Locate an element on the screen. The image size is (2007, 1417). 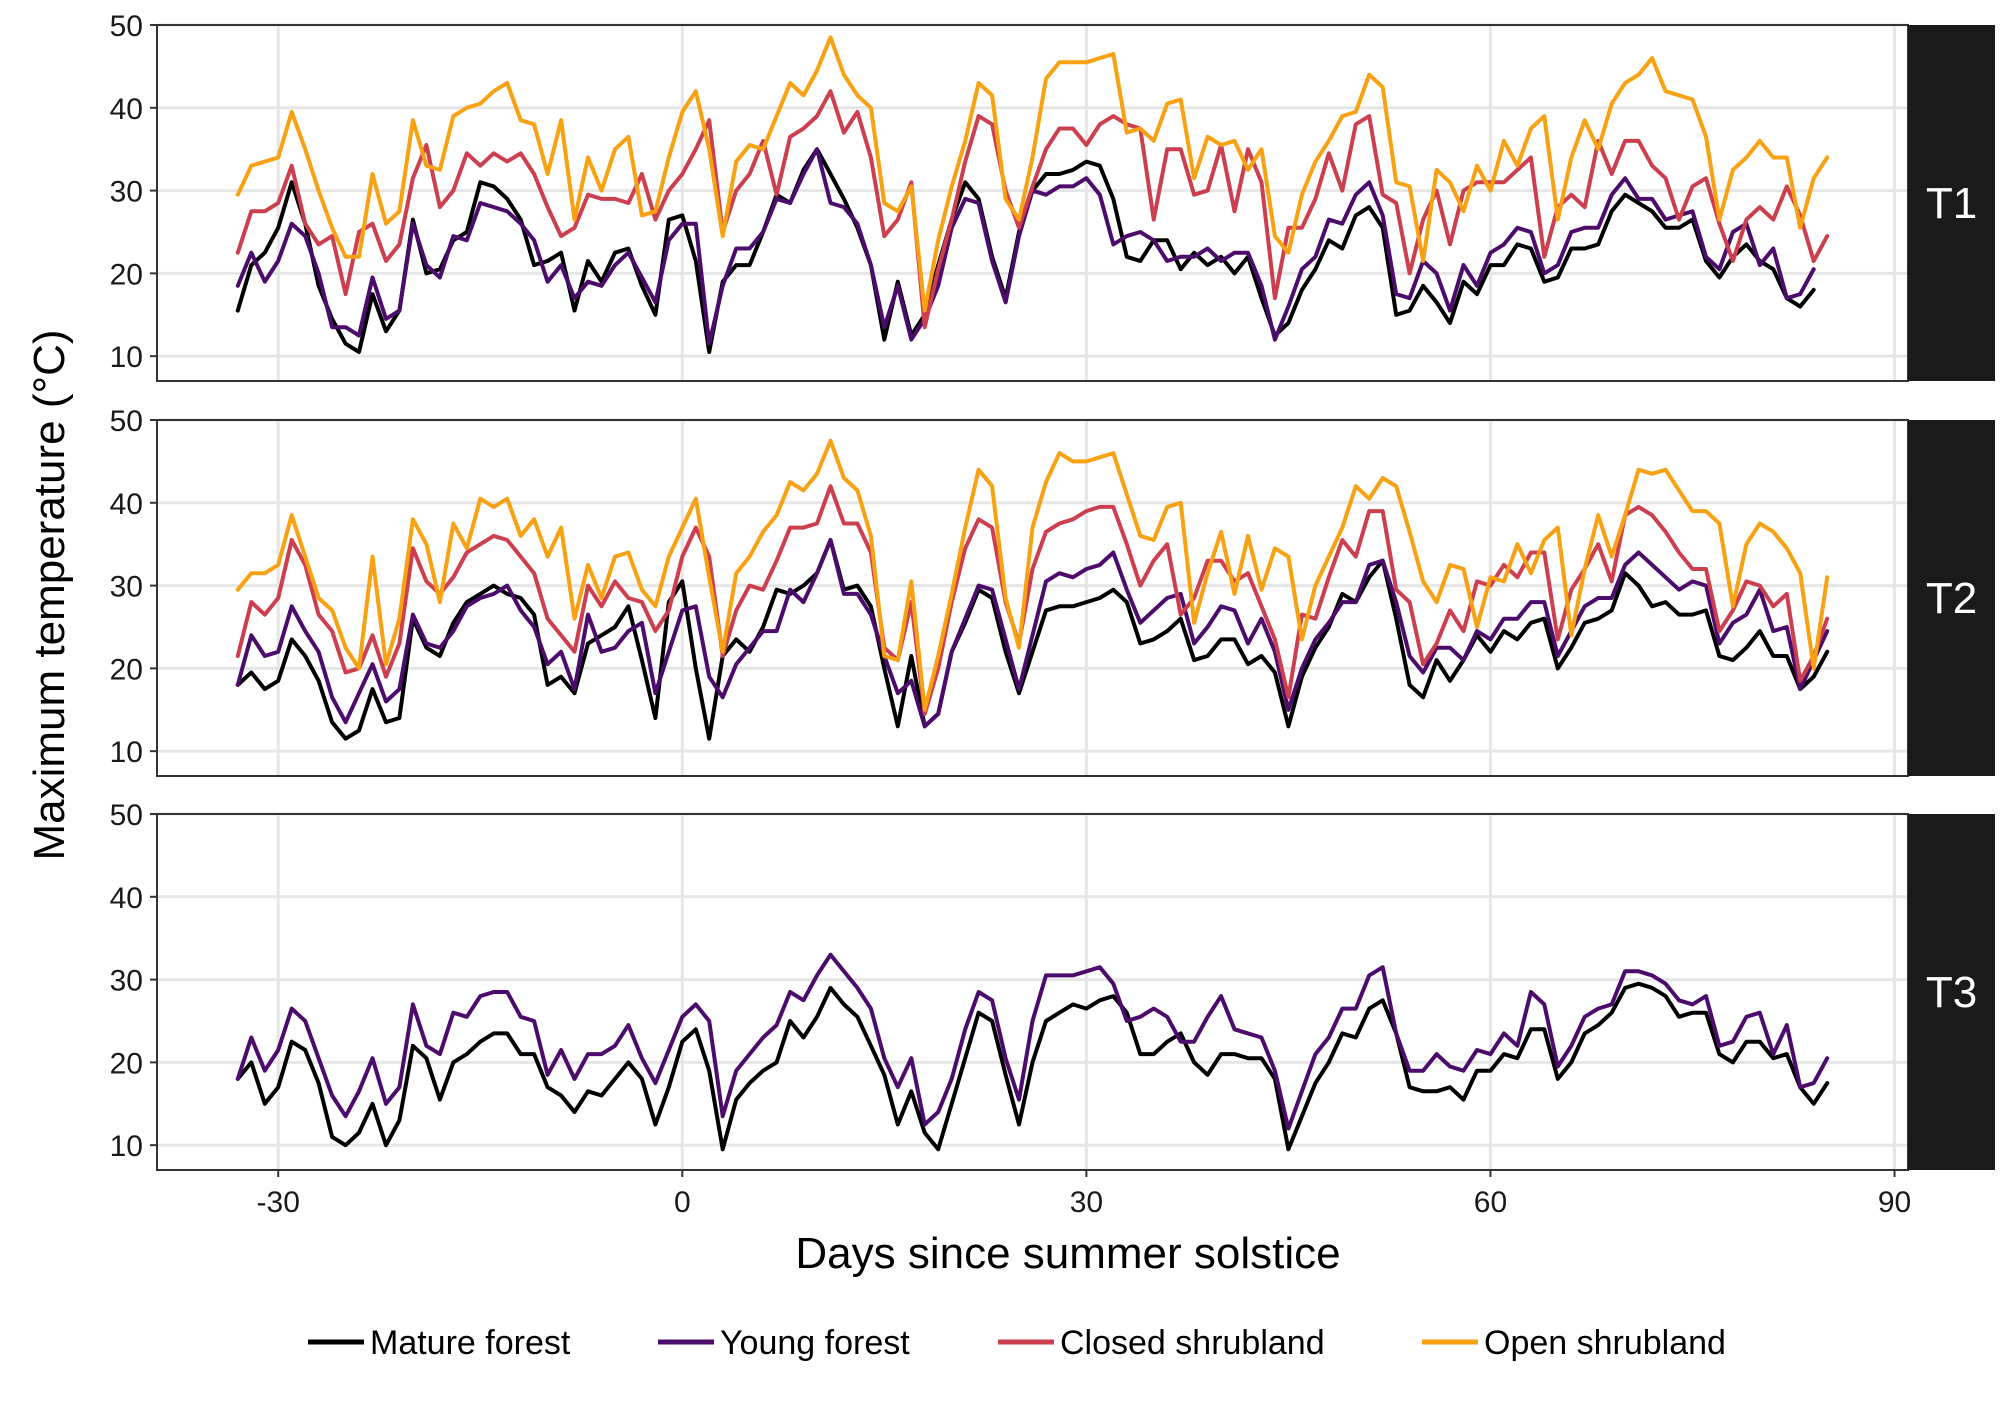
x-axis: -30 0 30 60 90 is located at coordinates (1084, 1194).